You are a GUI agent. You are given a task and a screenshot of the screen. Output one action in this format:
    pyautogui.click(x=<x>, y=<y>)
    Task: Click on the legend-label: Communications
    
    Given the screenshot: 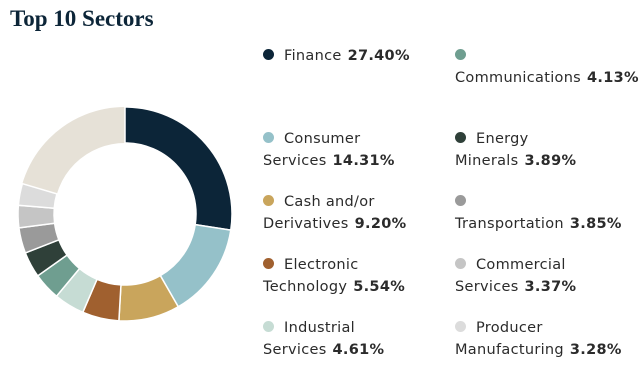 What is the action you would take?
    pyautogui.click(x=518, y=78)
    